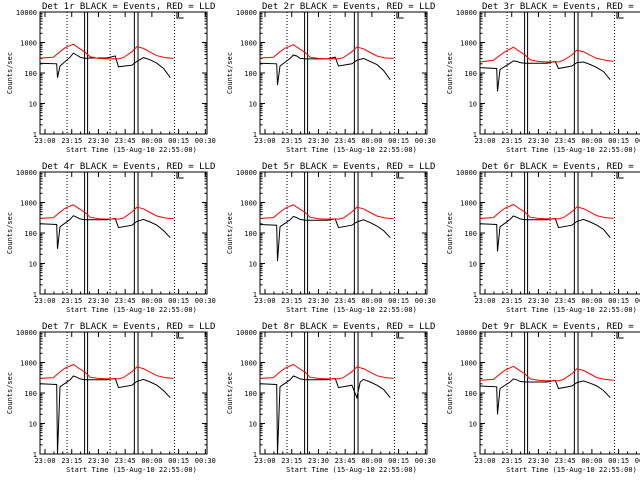 The height and width of the screenshot is (480, 640). Describe the element at coordinates (348, 167) in the screenshot. I see `chart-title: Det 5r BLACK = Events, RED = LLD` at that location.